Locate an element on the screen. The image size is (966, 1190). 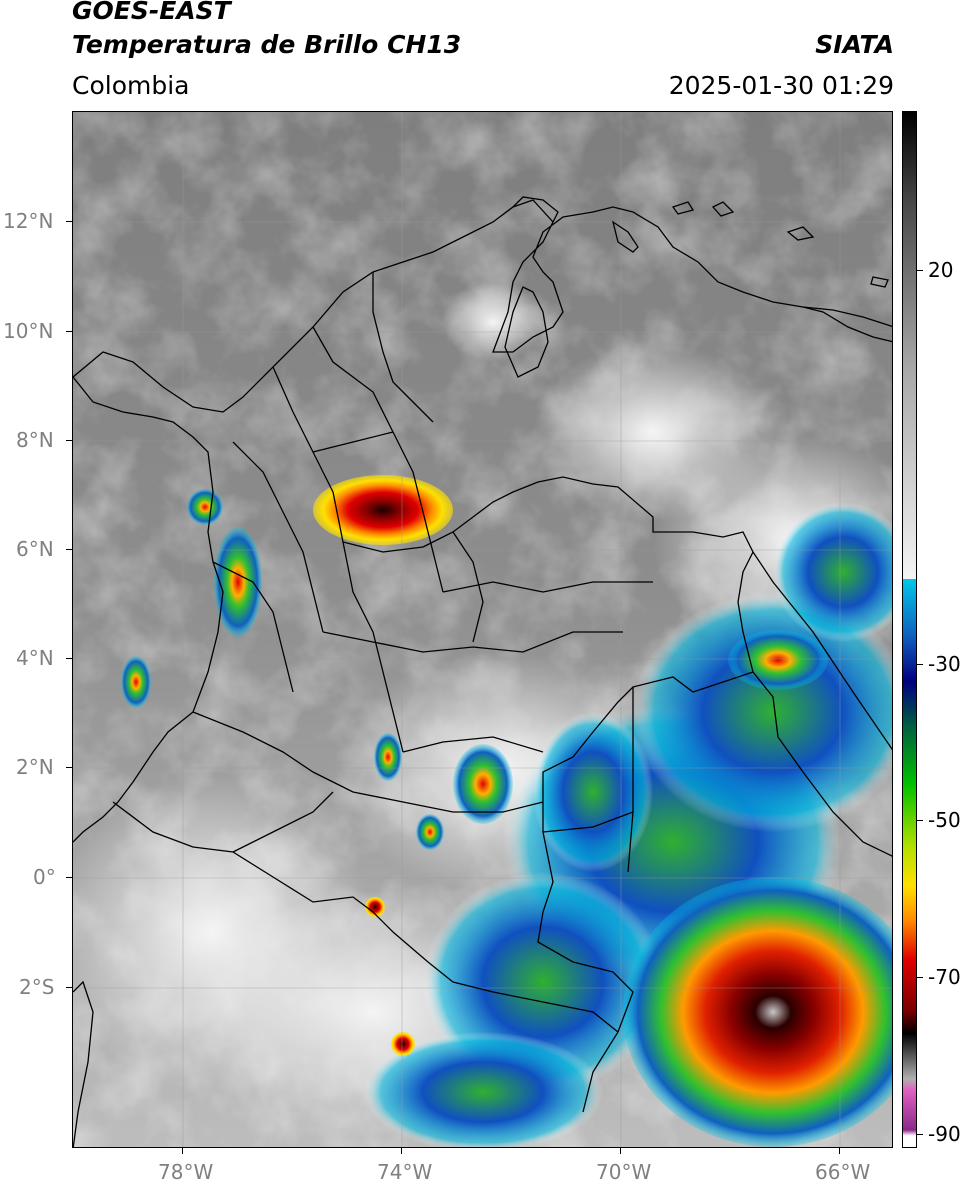
timestamp-label: 2025-01-30 01:29 is located at coordinates (781, 85).